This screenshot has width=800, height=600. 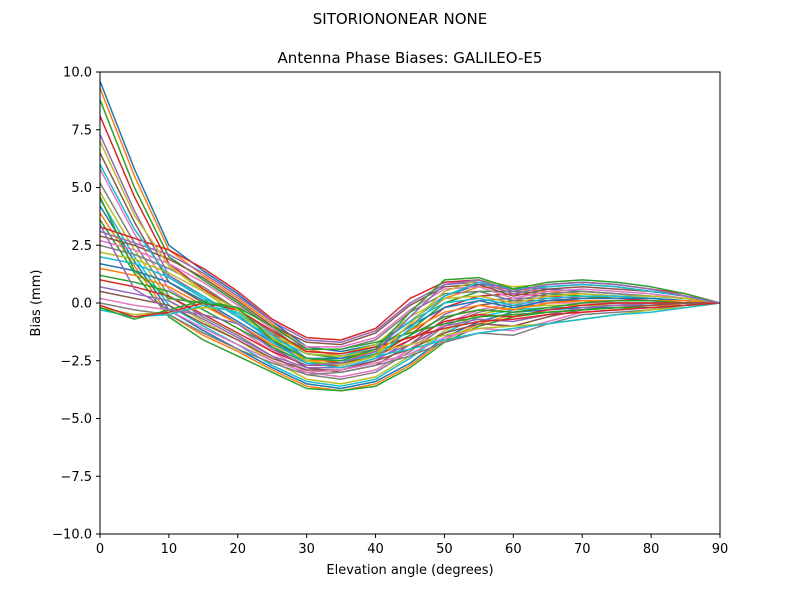 What do you see at coordinates (238, 549) in the screenshot?
I see `x-tick-label: 20` at bounding box center [238, 549].